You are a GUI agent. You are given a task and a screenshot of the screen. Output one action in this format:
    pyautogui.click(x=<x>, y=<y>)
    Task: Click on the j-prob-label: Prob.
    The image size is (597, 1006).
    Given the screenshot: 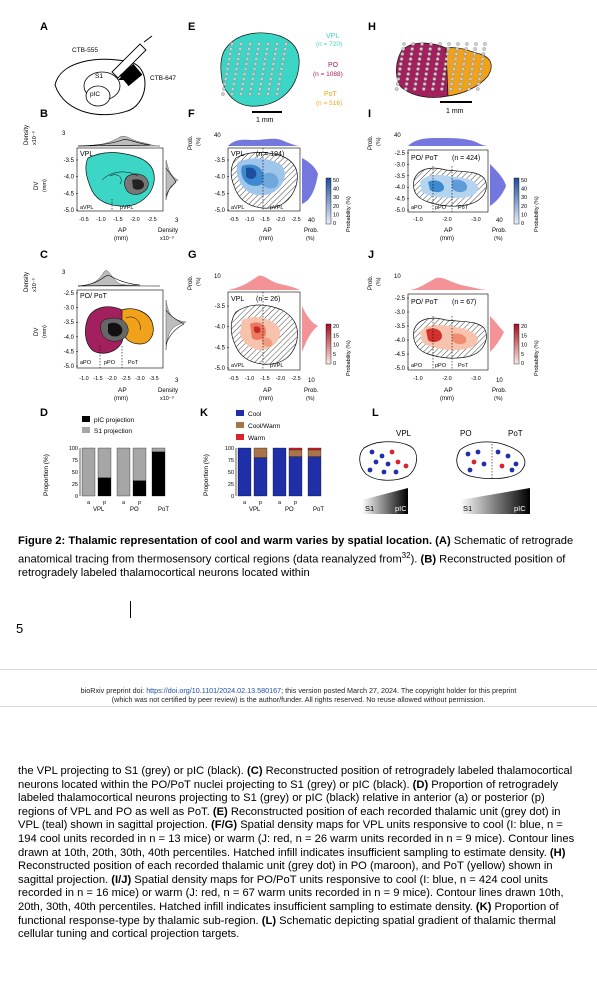 What is the action you would take?
    pyautogui.click(x=371, y=282)
    